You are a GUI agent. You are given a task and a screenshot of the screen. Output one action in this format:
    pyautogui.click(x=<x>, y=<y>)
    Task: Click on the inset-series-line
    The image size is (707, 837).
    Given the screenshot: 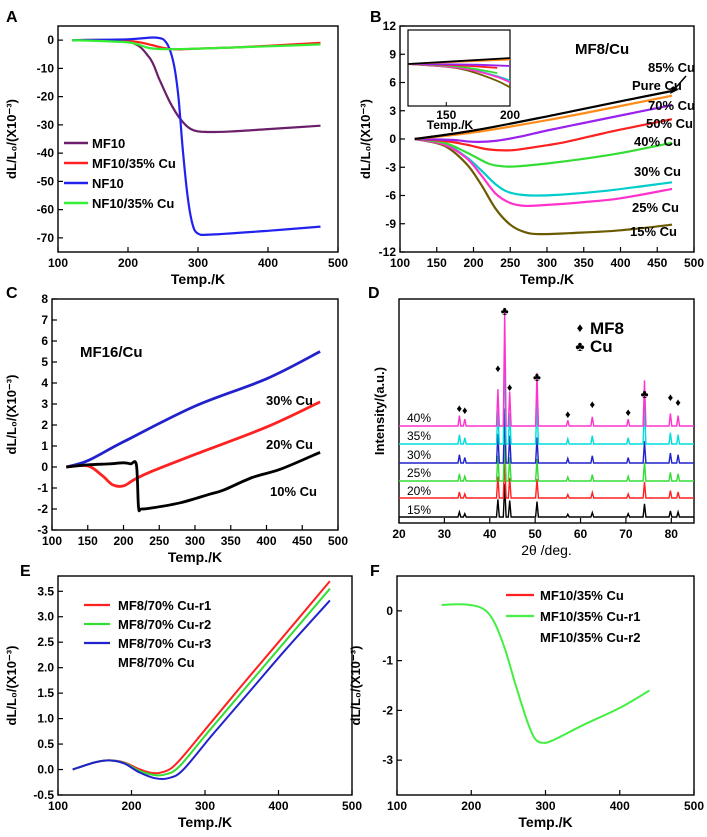 What is the action you would take?
    pyautogui.click(x=459, y=61)
    